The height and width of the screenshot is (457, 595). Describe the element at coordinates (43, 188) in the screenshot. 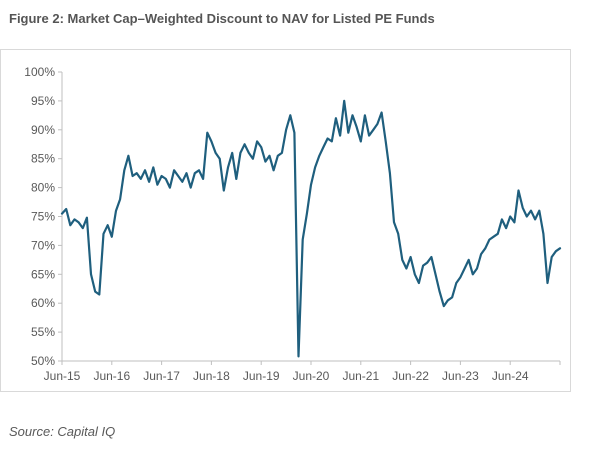

I see `y-tick-label: 80%` at that location.